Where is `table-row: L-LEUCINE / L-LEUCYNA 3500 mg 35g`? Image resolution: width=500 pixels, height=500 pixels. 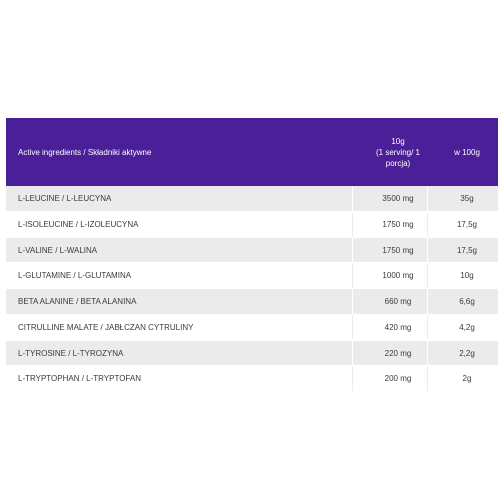 table-row: L-LEUCINE / L-LEUCYNA 3500 mg 35g is located at coordinates (252, 198).